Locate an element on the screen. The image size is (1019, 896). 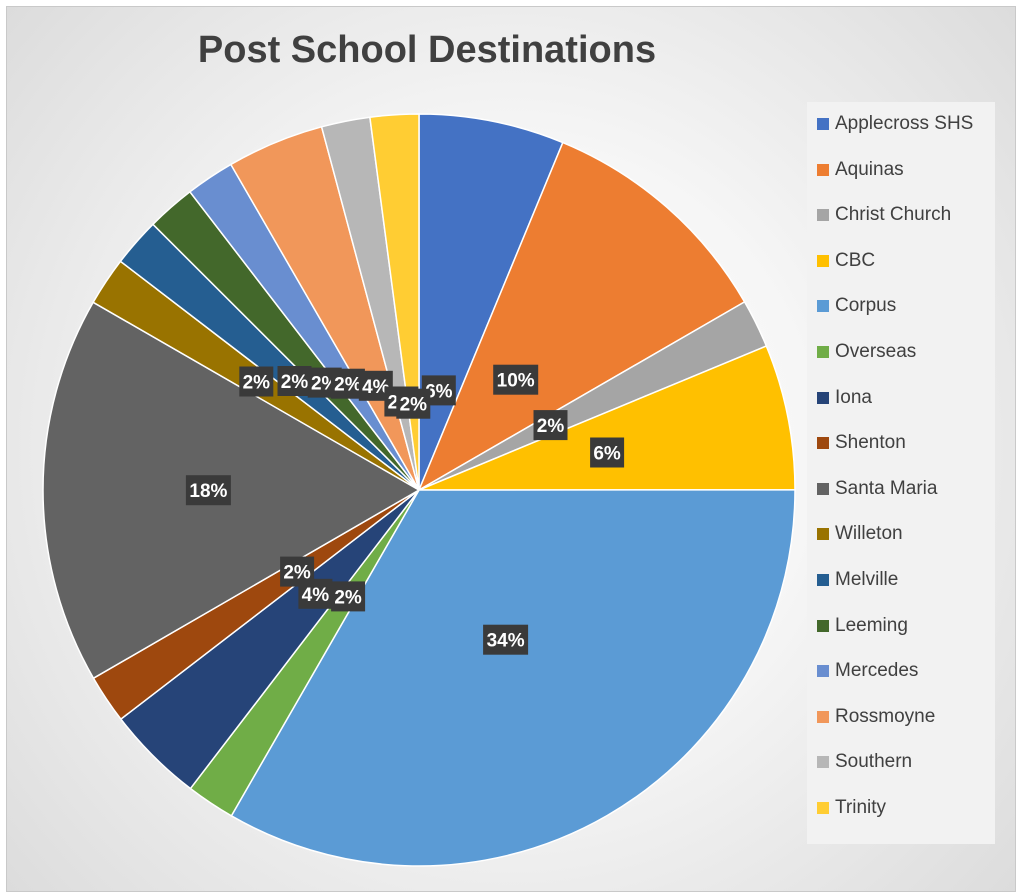
data-label-willeton: 2% is located at coordinates (256, 381).